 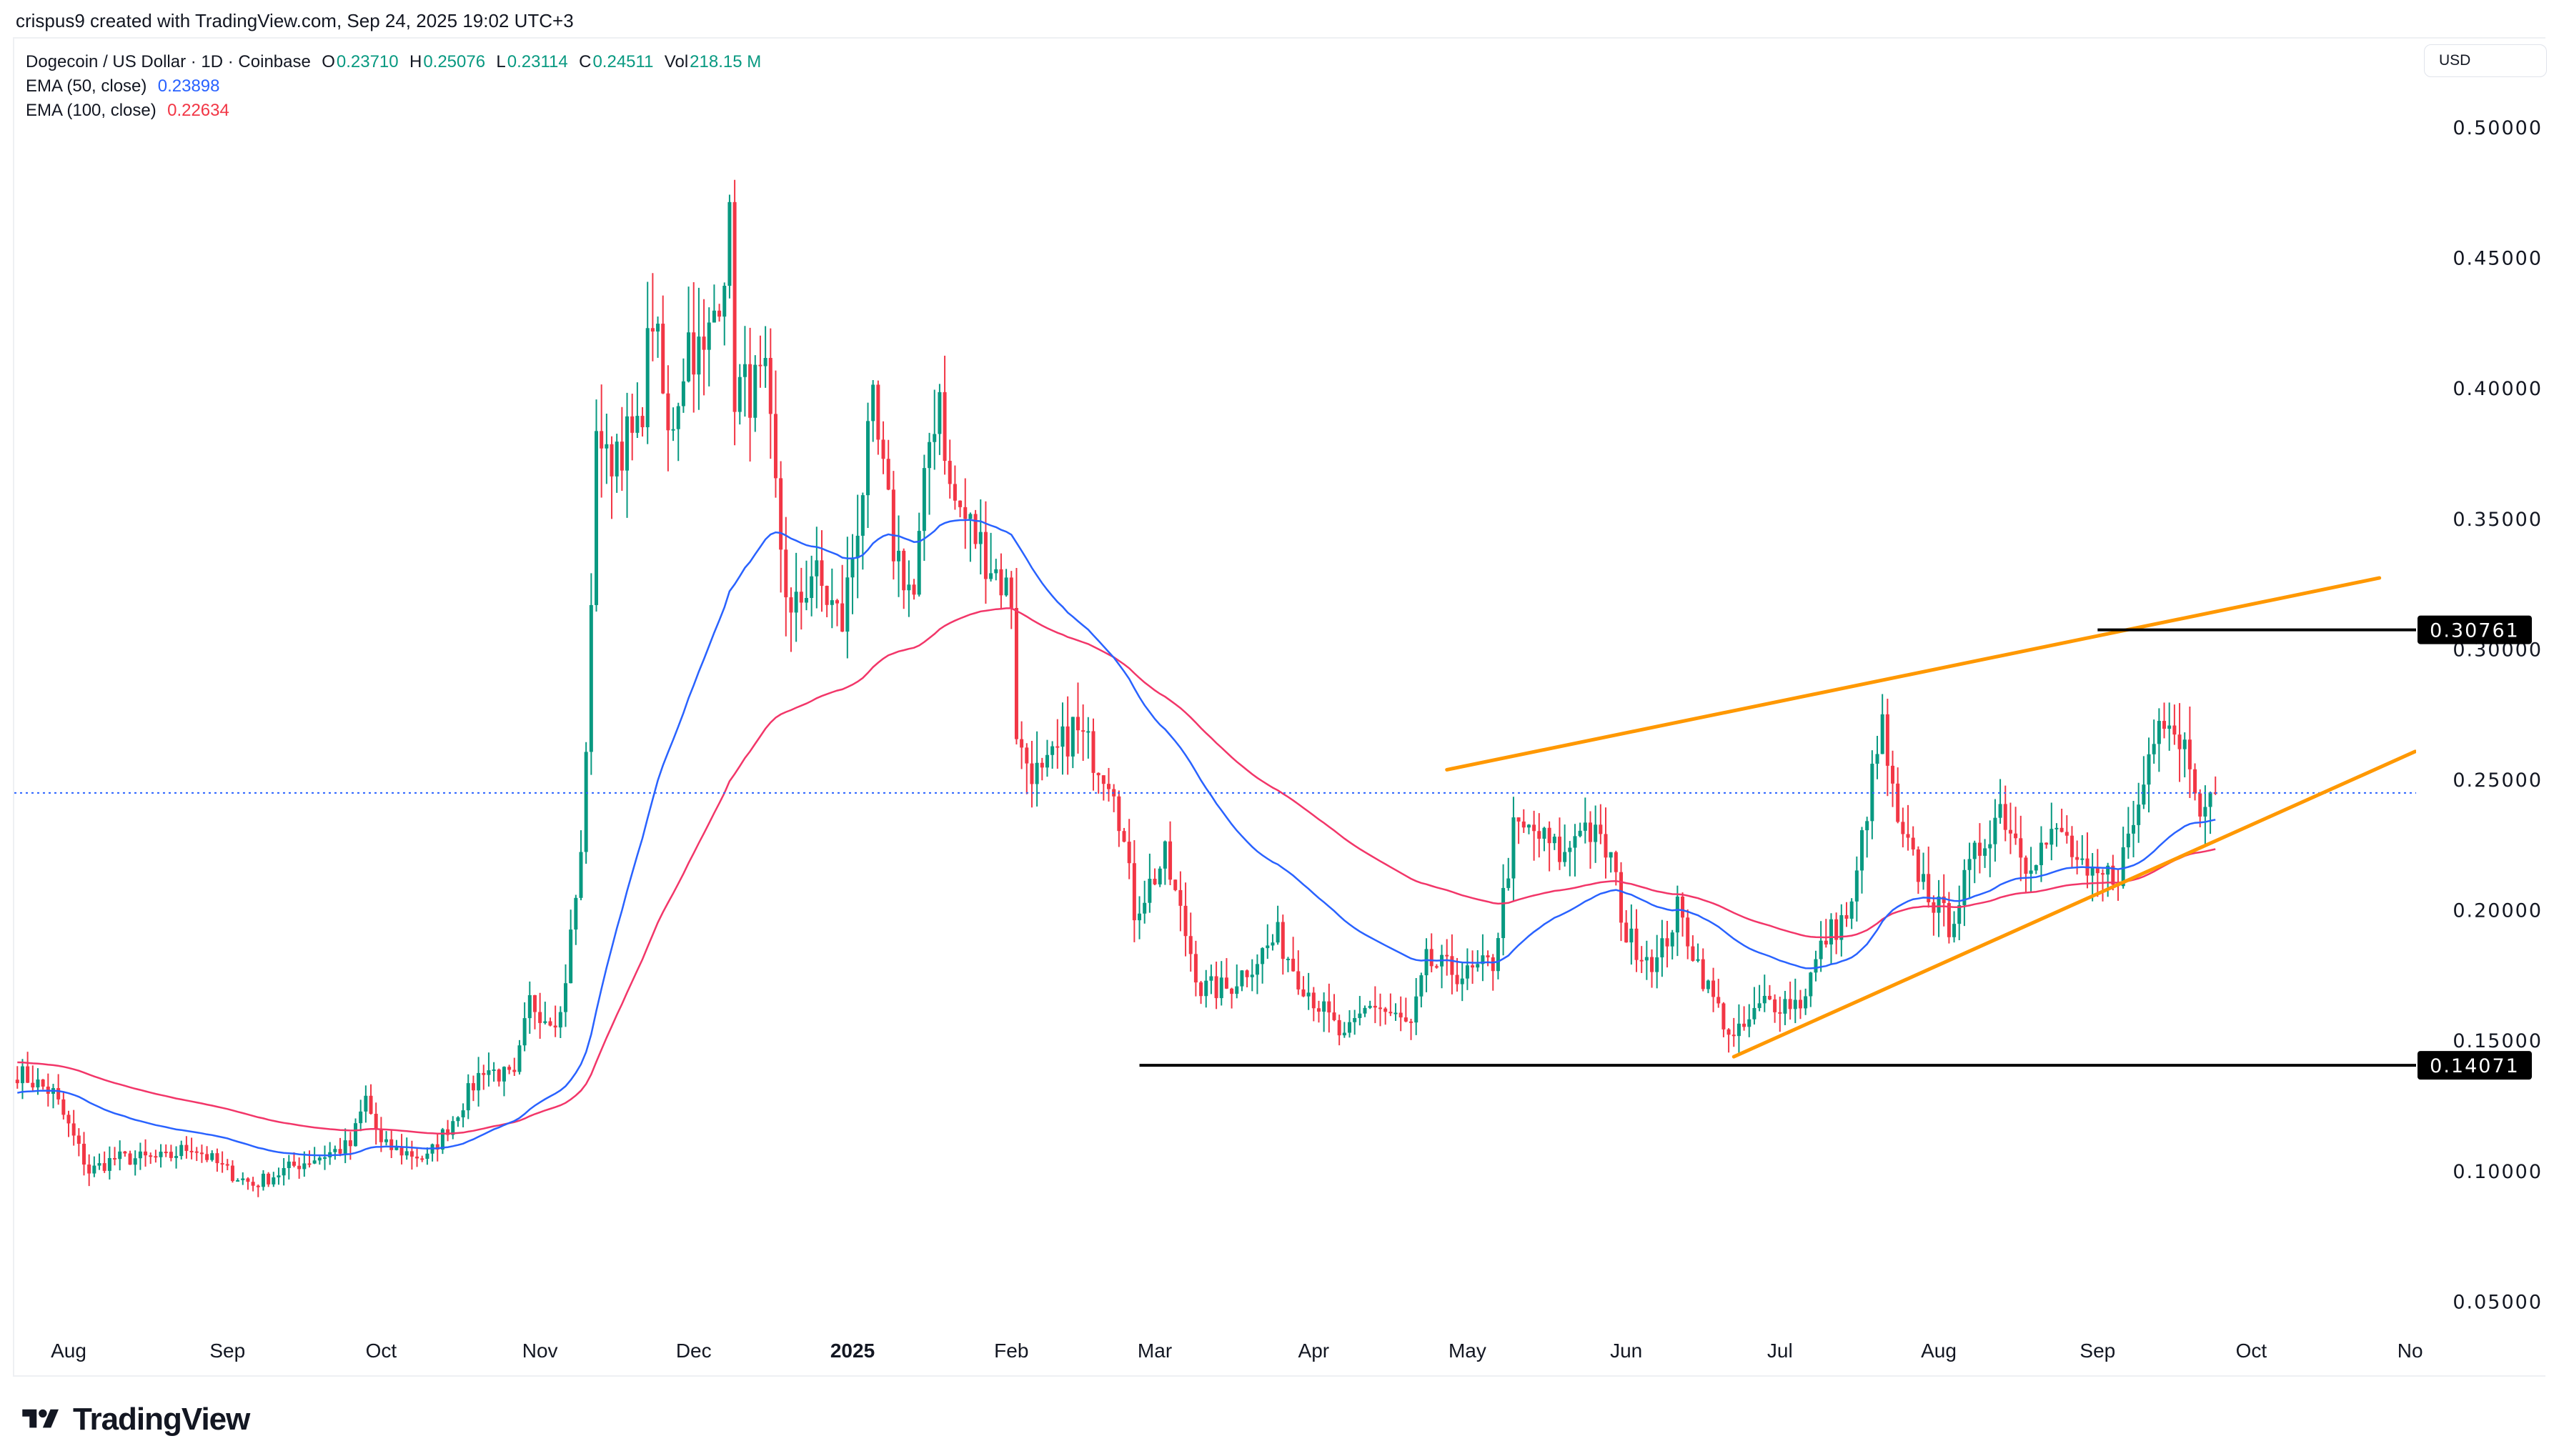 What do you see at coordinates (168, 61) in the screenshot?
I see `symbol-title: Dogecoin / US Dollar · 1D · Coinbase` at bounding box center [168, 61].